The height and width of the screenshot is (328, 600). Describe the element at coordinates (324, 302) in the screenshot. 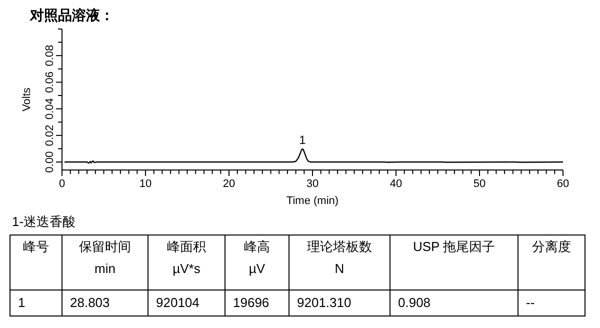

I see `text: 9201.310` at that location.